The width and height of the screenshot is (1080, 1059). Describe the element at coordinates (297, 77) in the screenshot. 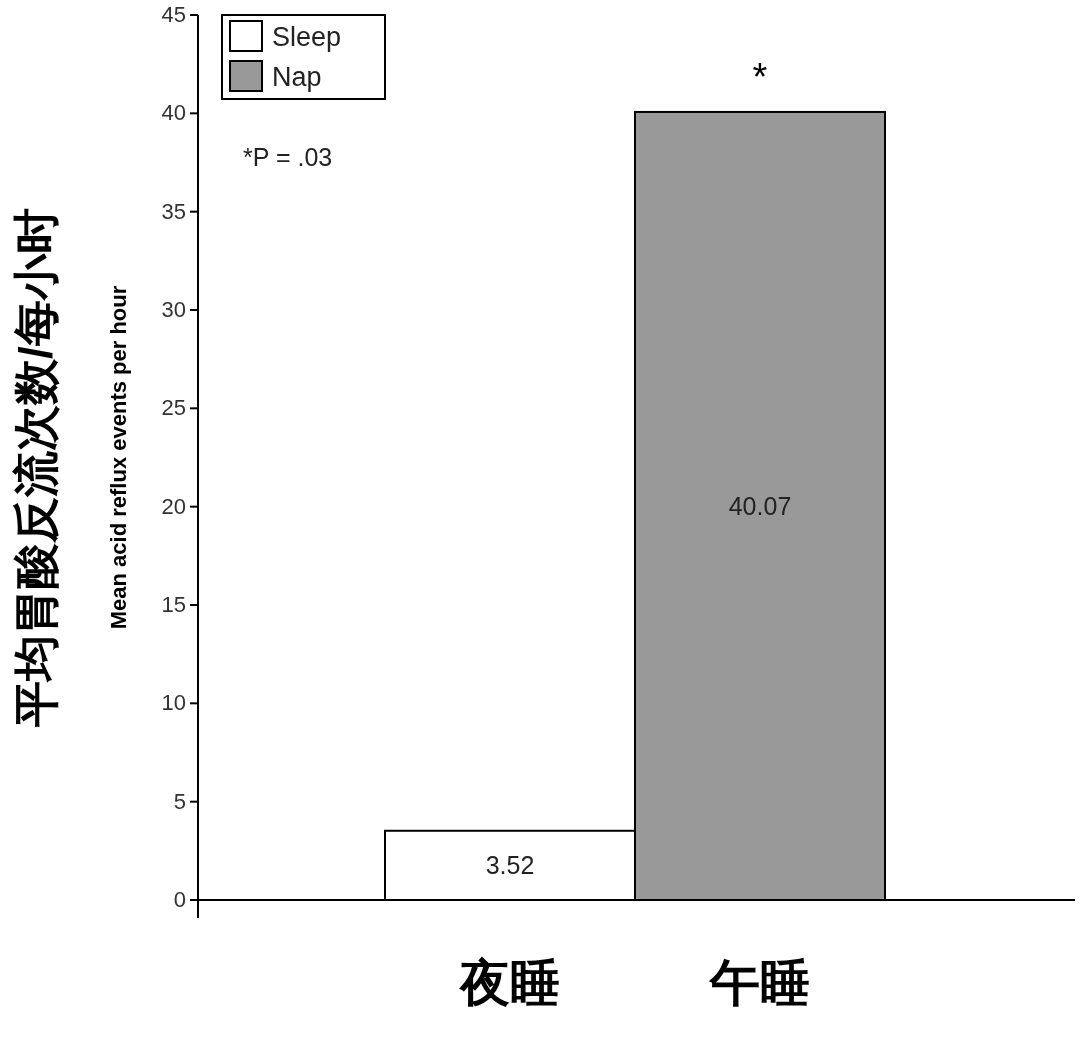

I see `legend-label: Nap` at that location.